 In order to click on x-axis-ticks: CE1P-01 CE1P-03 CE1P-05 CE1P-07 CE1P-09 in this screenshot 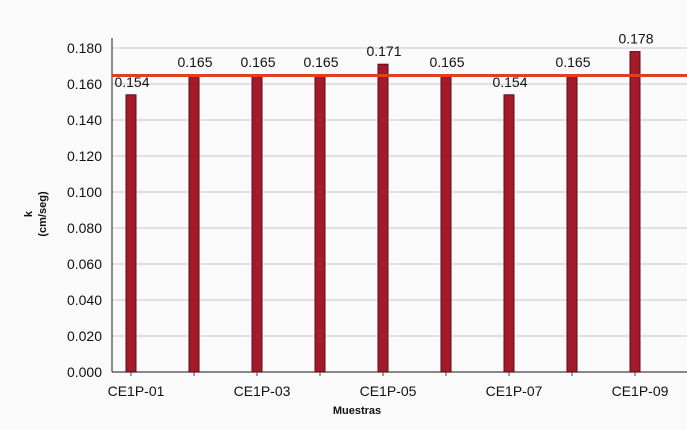, I will do `click(388, 385)`.